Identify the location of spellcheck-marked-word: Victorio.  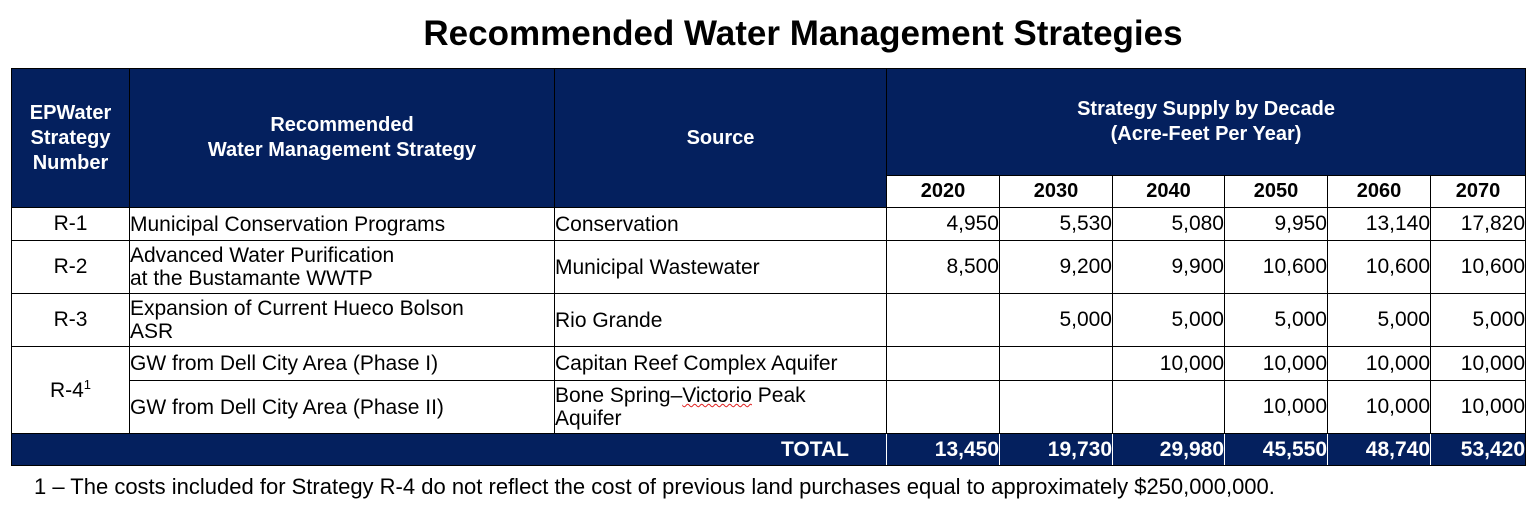
(717, 395).